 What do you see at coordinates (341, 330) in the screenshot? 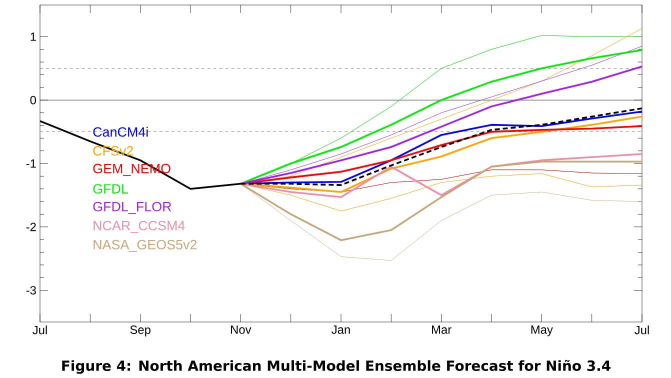
I see `x-tick-label: Jan` at bounding box center [341, 330].